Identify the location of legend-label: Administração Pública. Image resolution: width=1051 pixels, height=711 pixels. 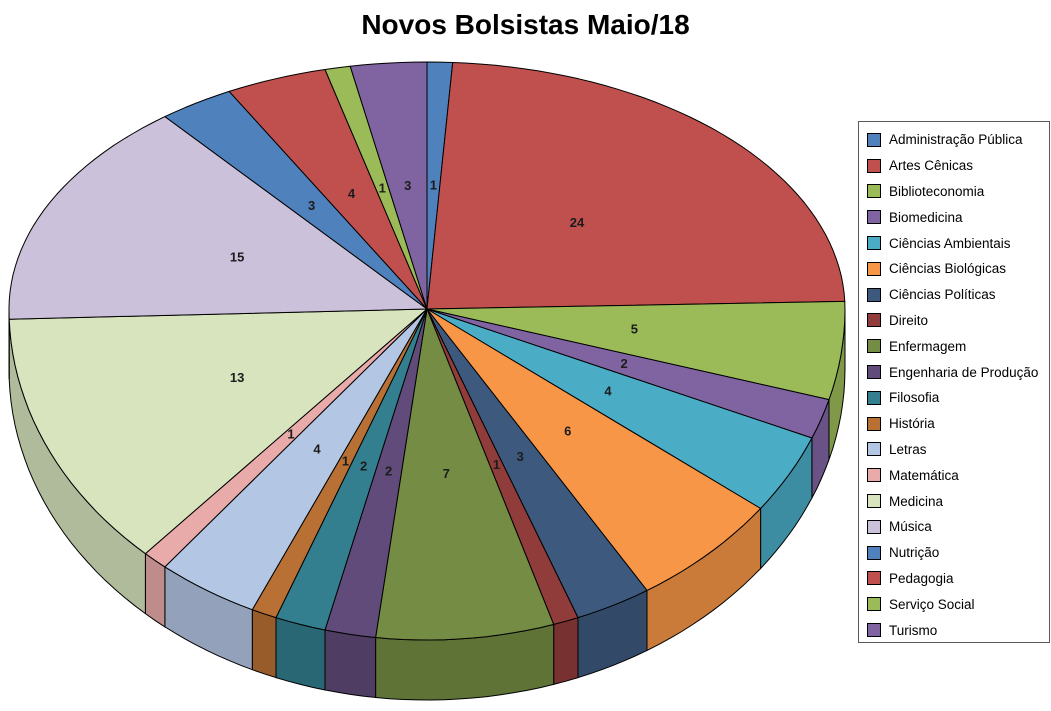
(956, 140).